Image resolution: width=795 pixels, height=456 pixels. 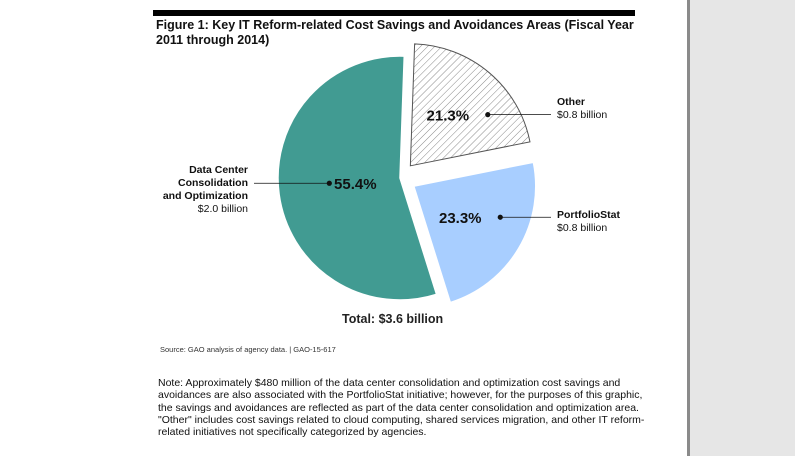 I want to click on figure-top-rule, so click(x=394, y=13).